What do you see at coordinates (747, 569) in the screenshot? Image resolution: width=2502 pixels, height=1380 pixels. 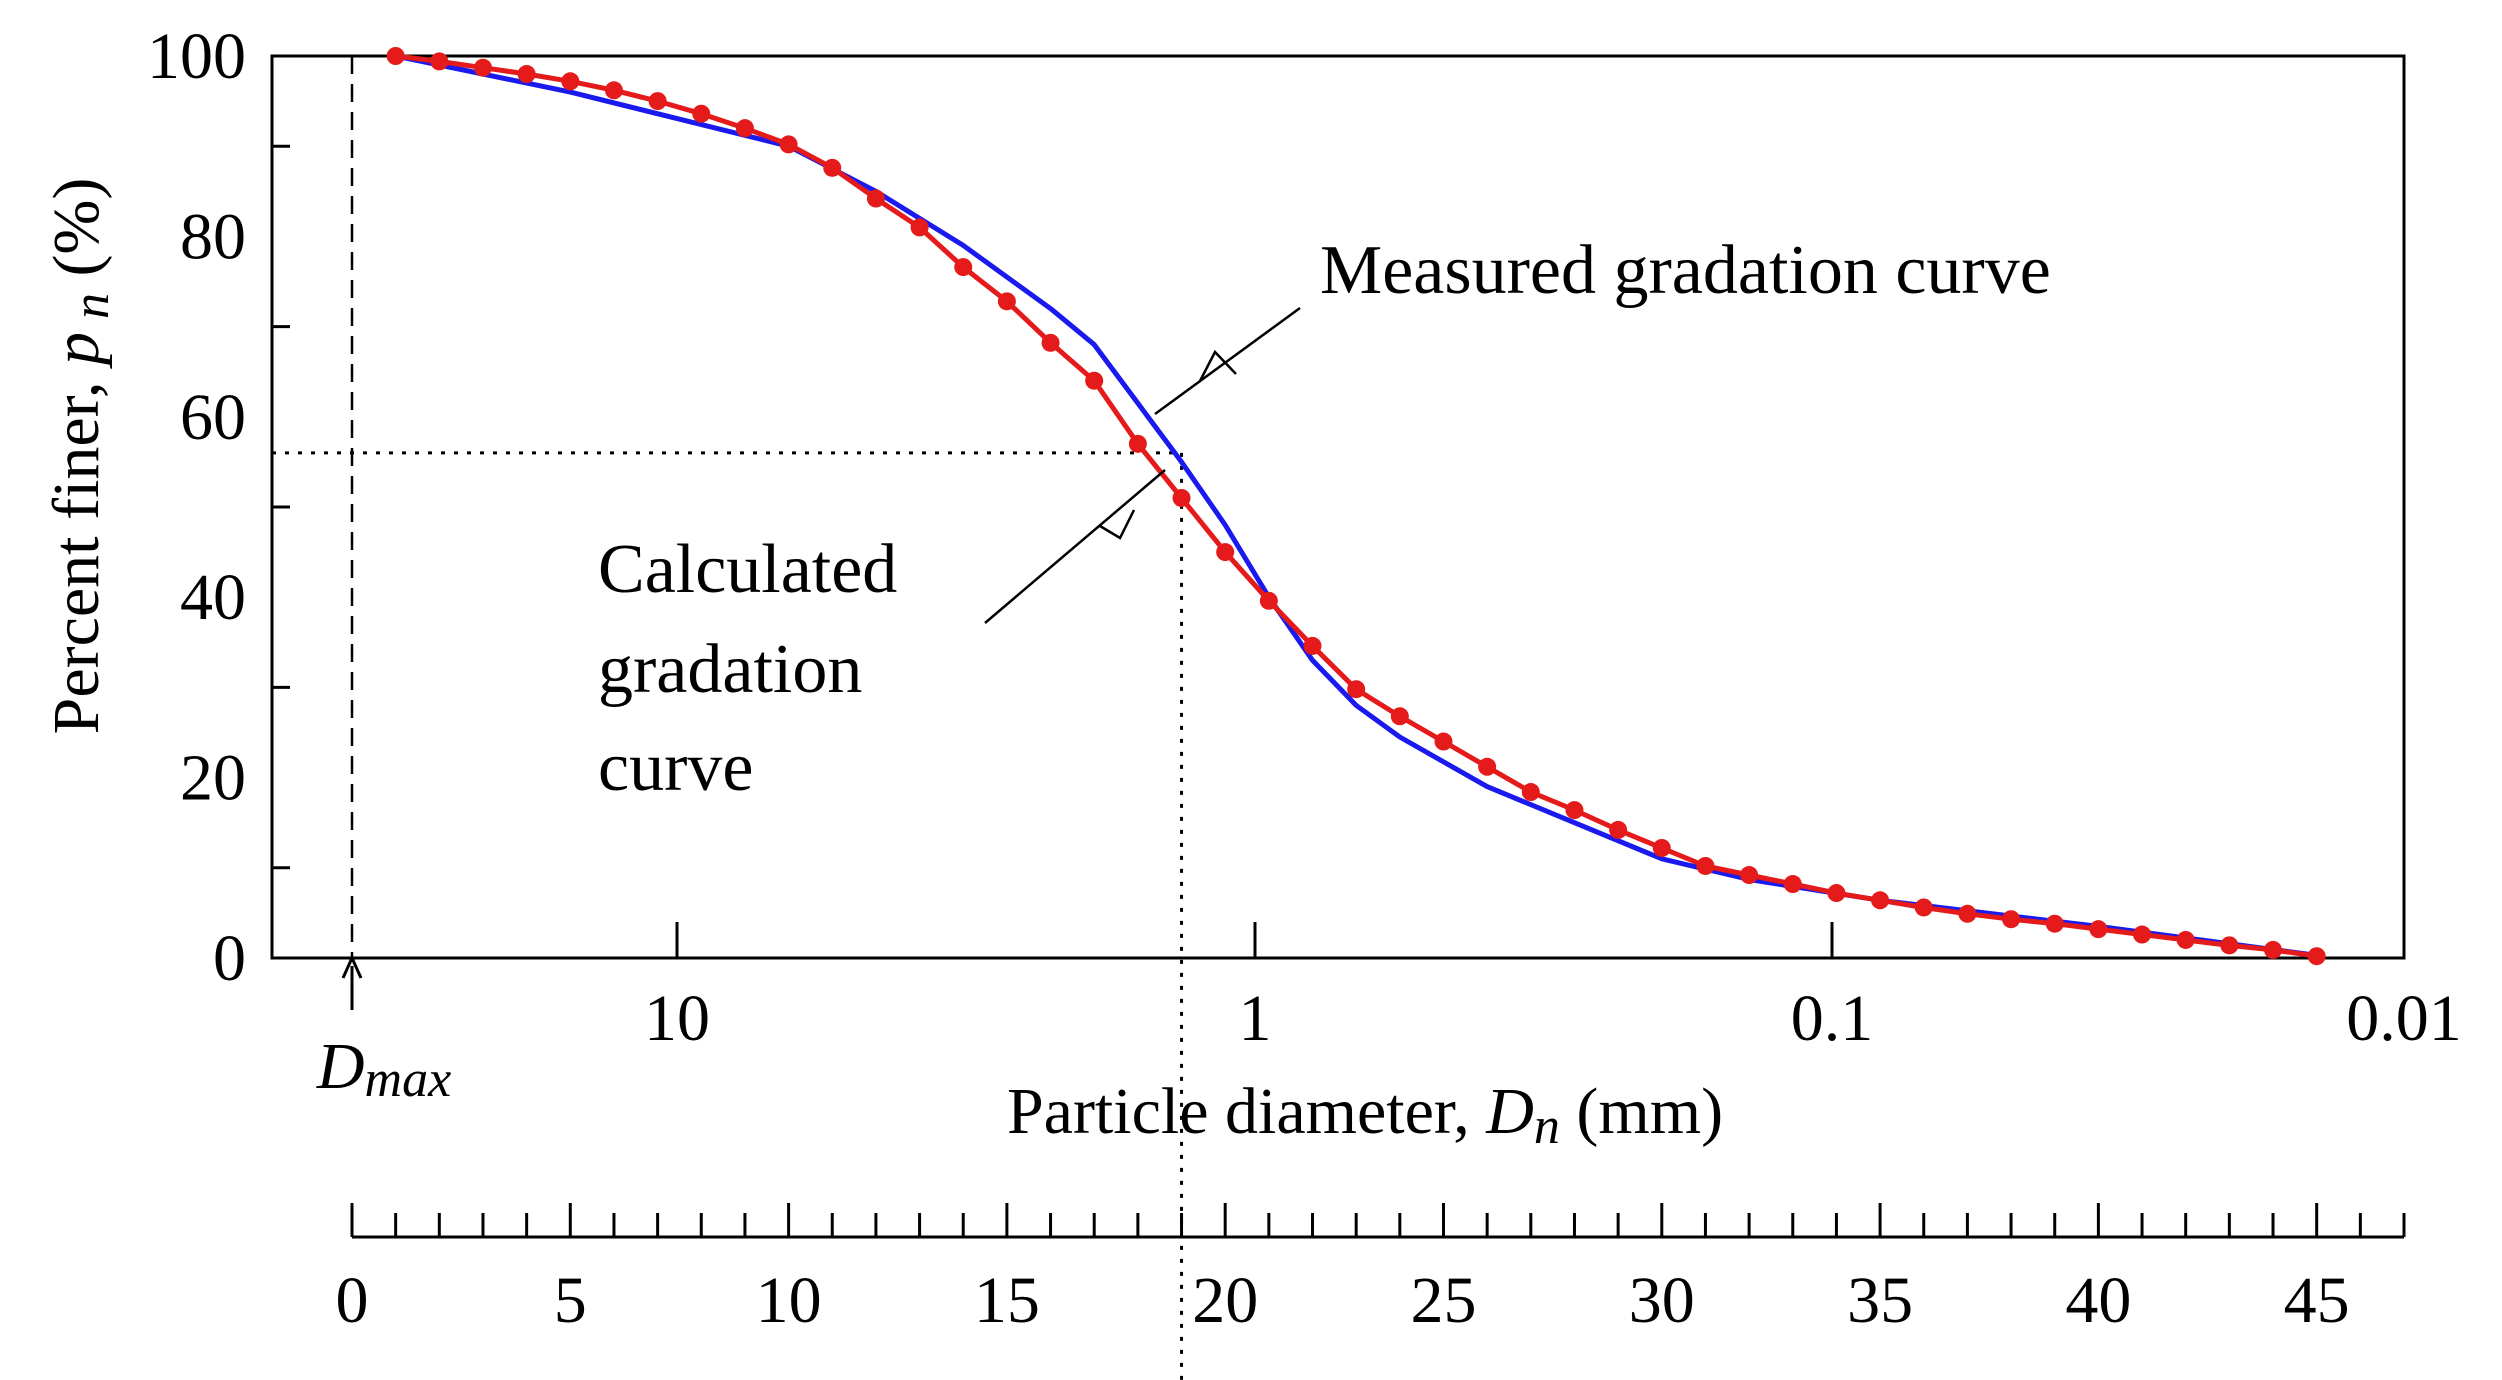 I see `calculated-annotation-line1: Calculated` at bounding box center [747, 569].